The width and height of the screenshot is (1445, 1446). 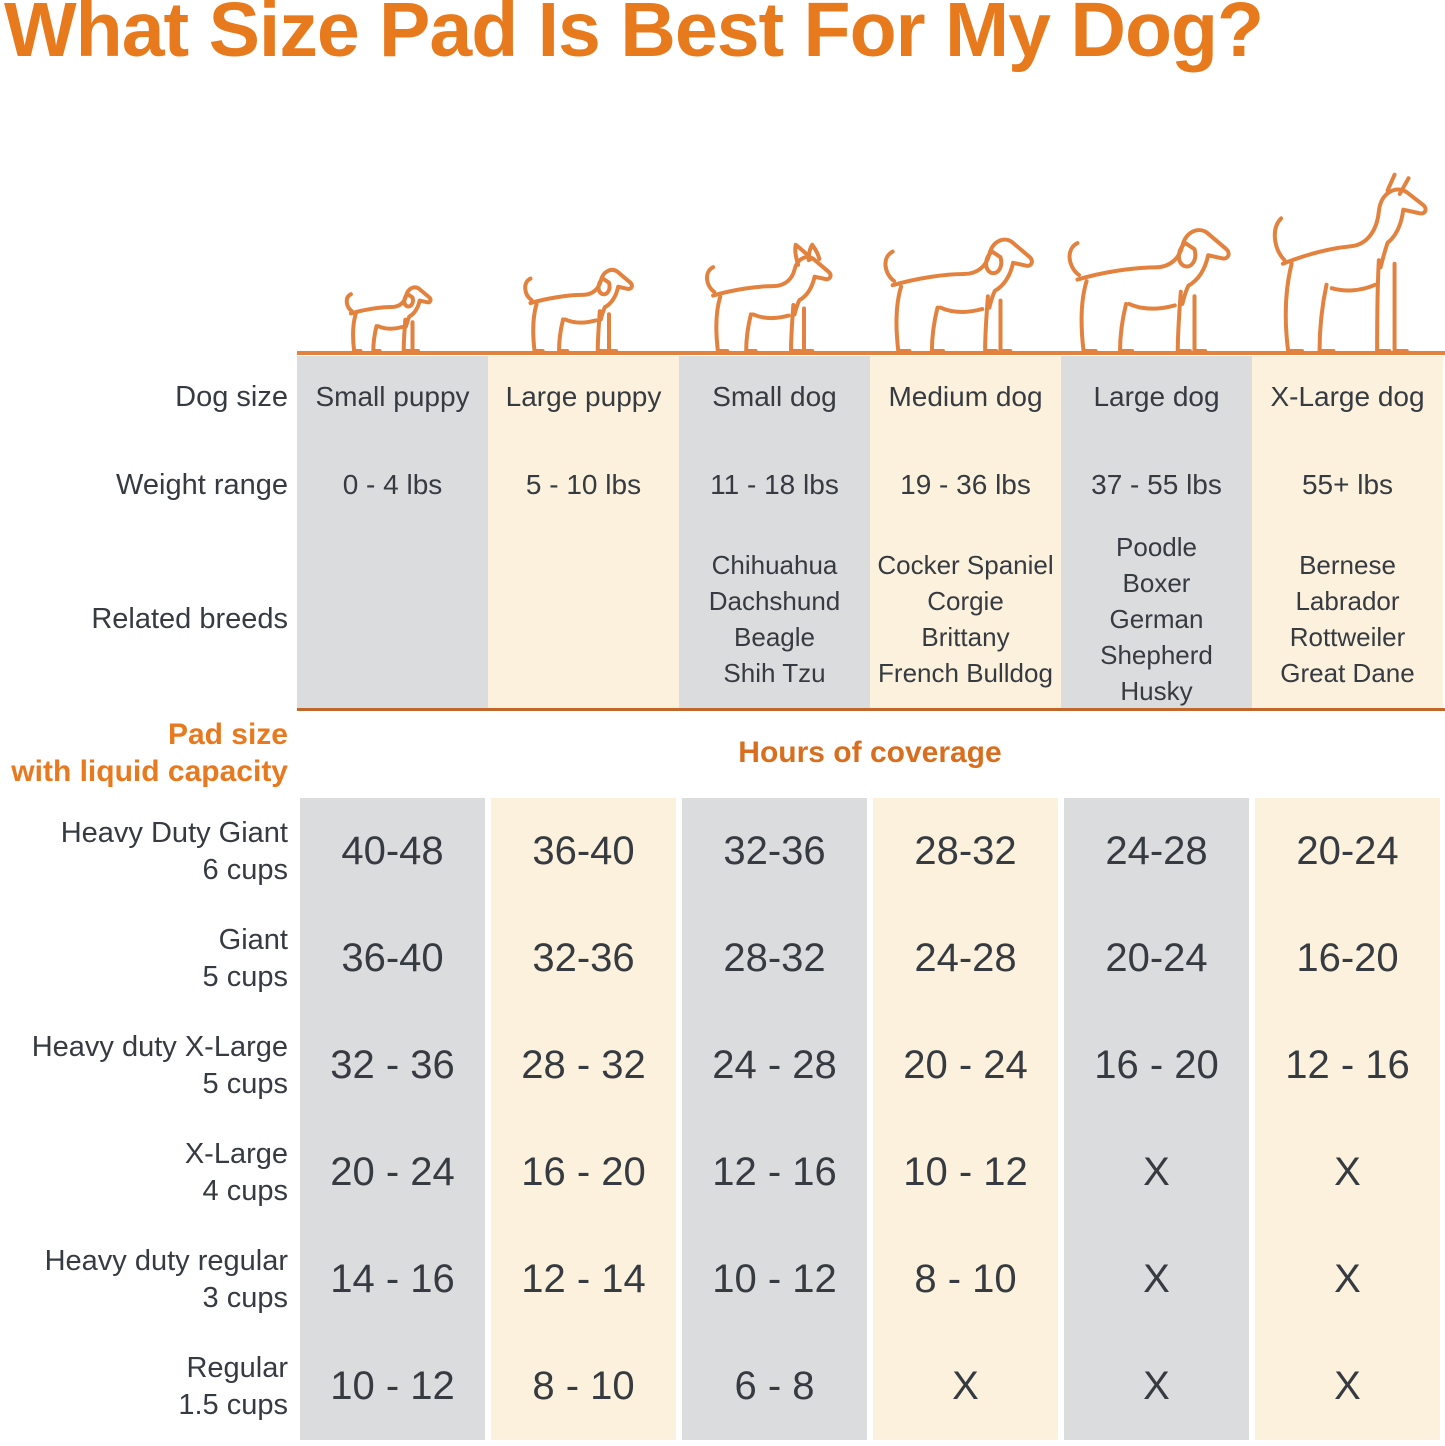 What do you see at coordinates (166, 1260) in the screenshot?
I see `pad-name: Heavy duty regular` at bounding box center [166, 1260].